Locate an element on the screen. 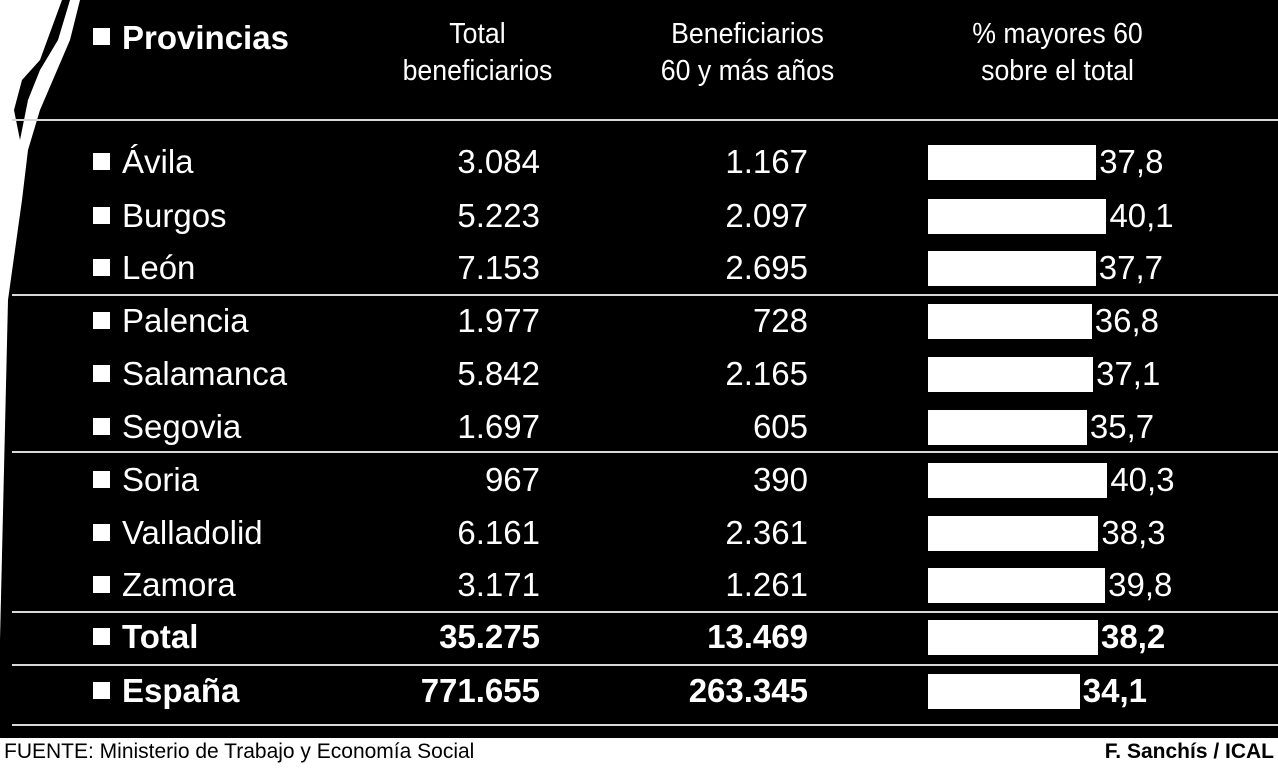 This screenshot has width=1278, height=771. pct-label: 37,8 is located at coordinates (1131, 161).